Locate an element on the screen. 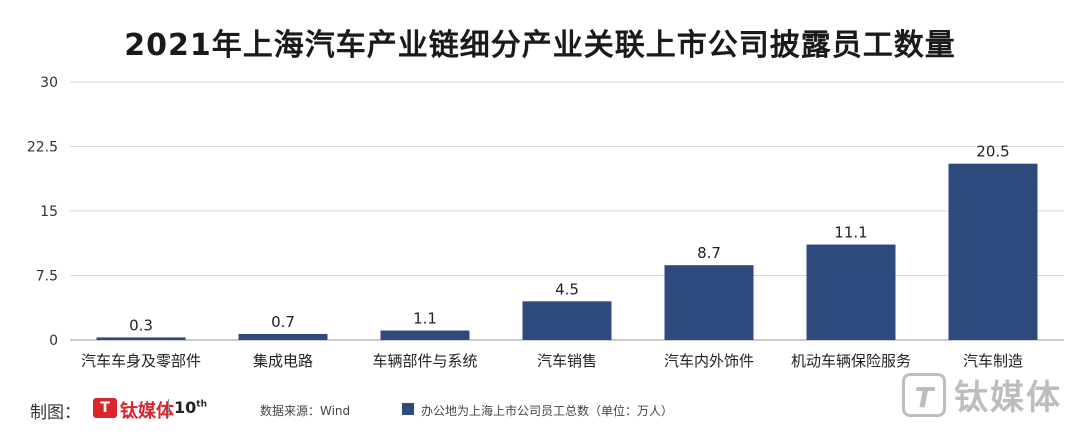  y-axis-ticks: 0 7.5 15 22.5 30 is located at coordinates (42, 212).